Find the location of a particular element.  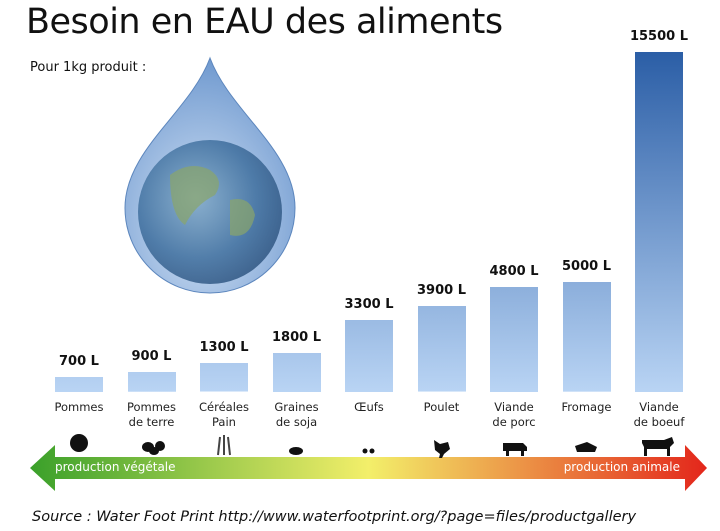

category-label: Viande de porc is located at coordinates (514, 414).